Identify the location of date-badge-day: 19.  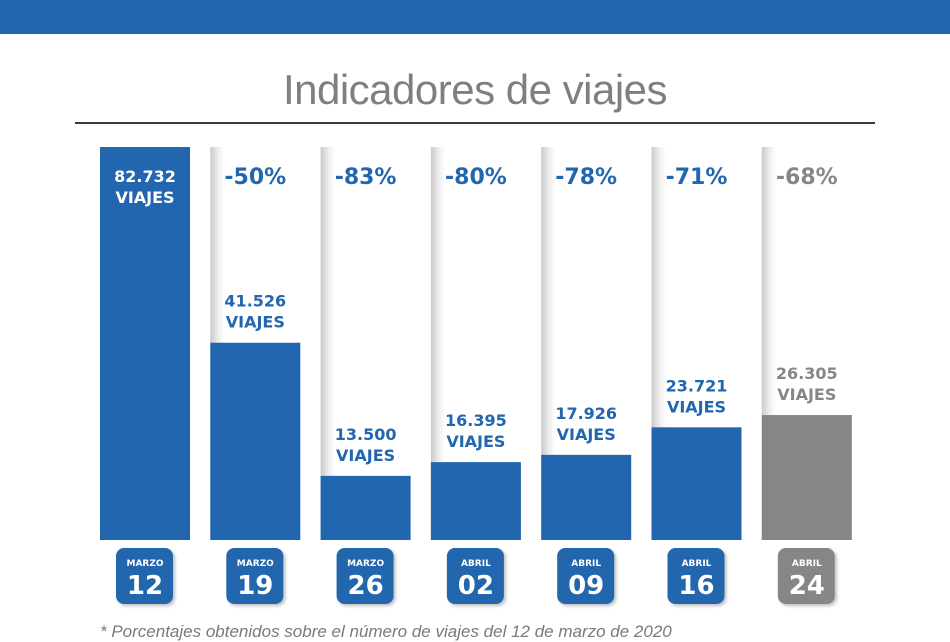
(255, 586).